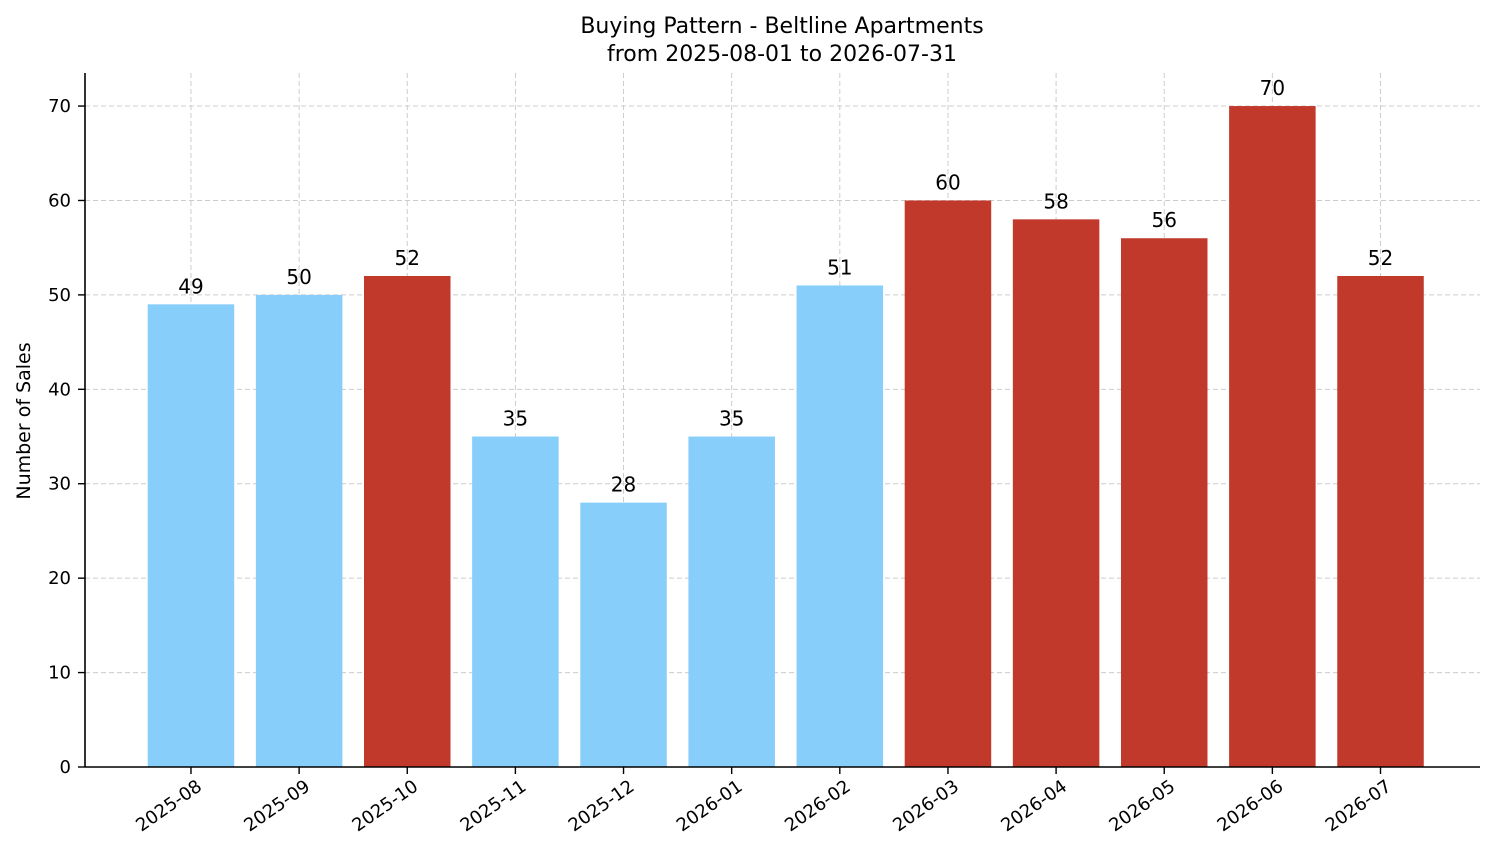 This screenshot has height=863, width=1494. Describe the element at coordinates (59, 295) in the screenshot. I see `y-tick-label: 50` at that location.